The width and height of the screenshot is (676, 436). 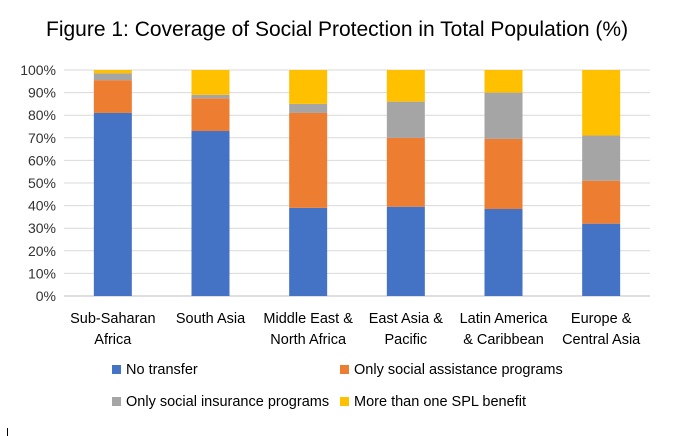 What do you see at coordinates (308, 319) in the screenshot?
I see `x-category-label: Middle East &` at bounding box center [308, 319].